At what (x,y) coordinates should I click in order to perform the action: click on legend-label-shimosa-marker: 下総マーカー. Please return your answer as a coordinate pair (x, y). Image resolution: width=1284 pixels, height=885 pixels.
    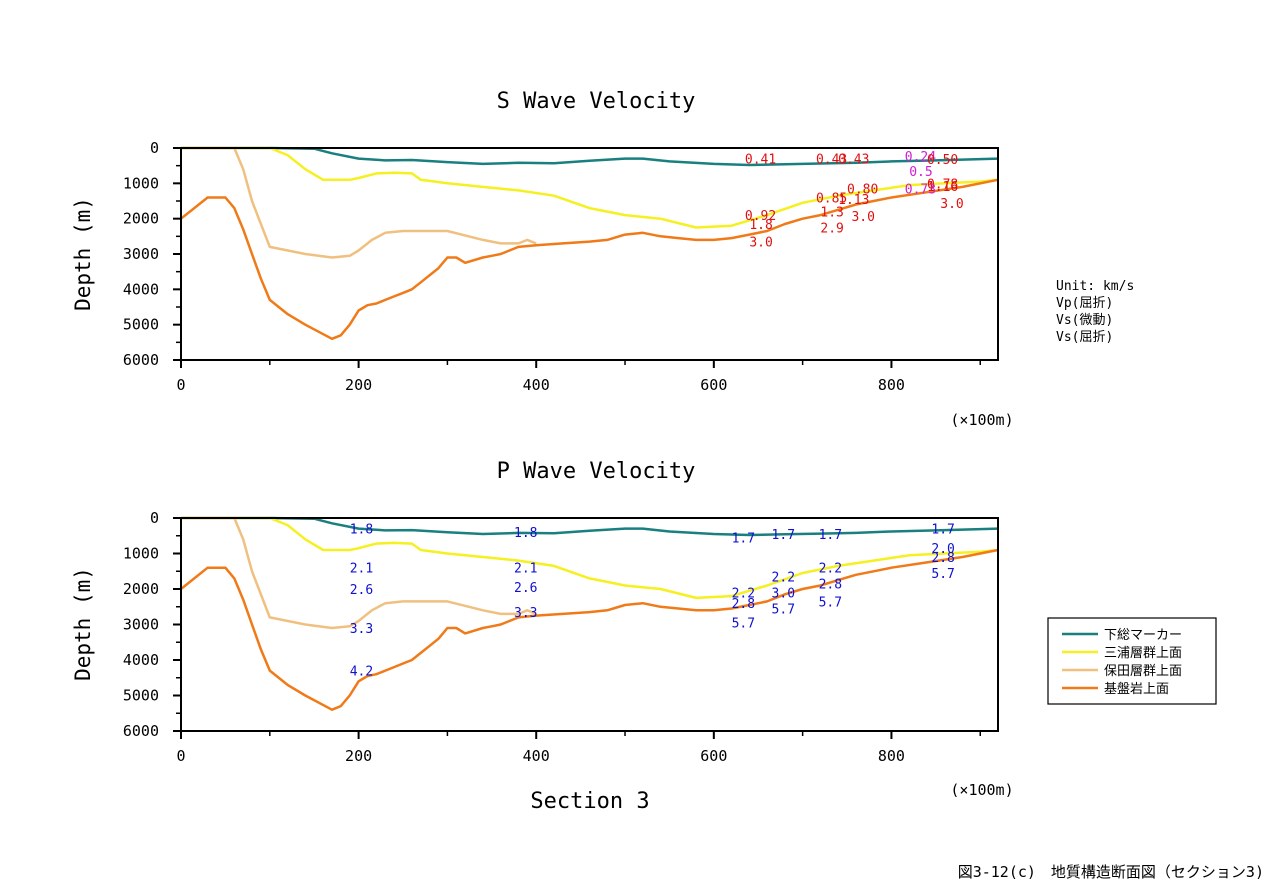
    Looking at the image, I should click on (1143, 635).